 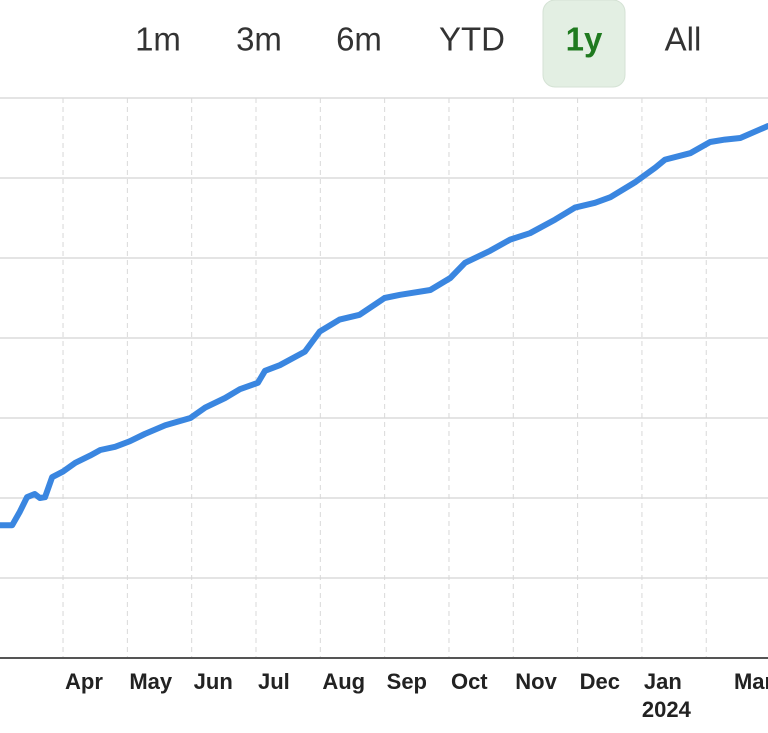 What do you see at coordinates (84, 681) in the screenshot?
I see `x-tick-label: Apr` at bounding box center [84, 681].